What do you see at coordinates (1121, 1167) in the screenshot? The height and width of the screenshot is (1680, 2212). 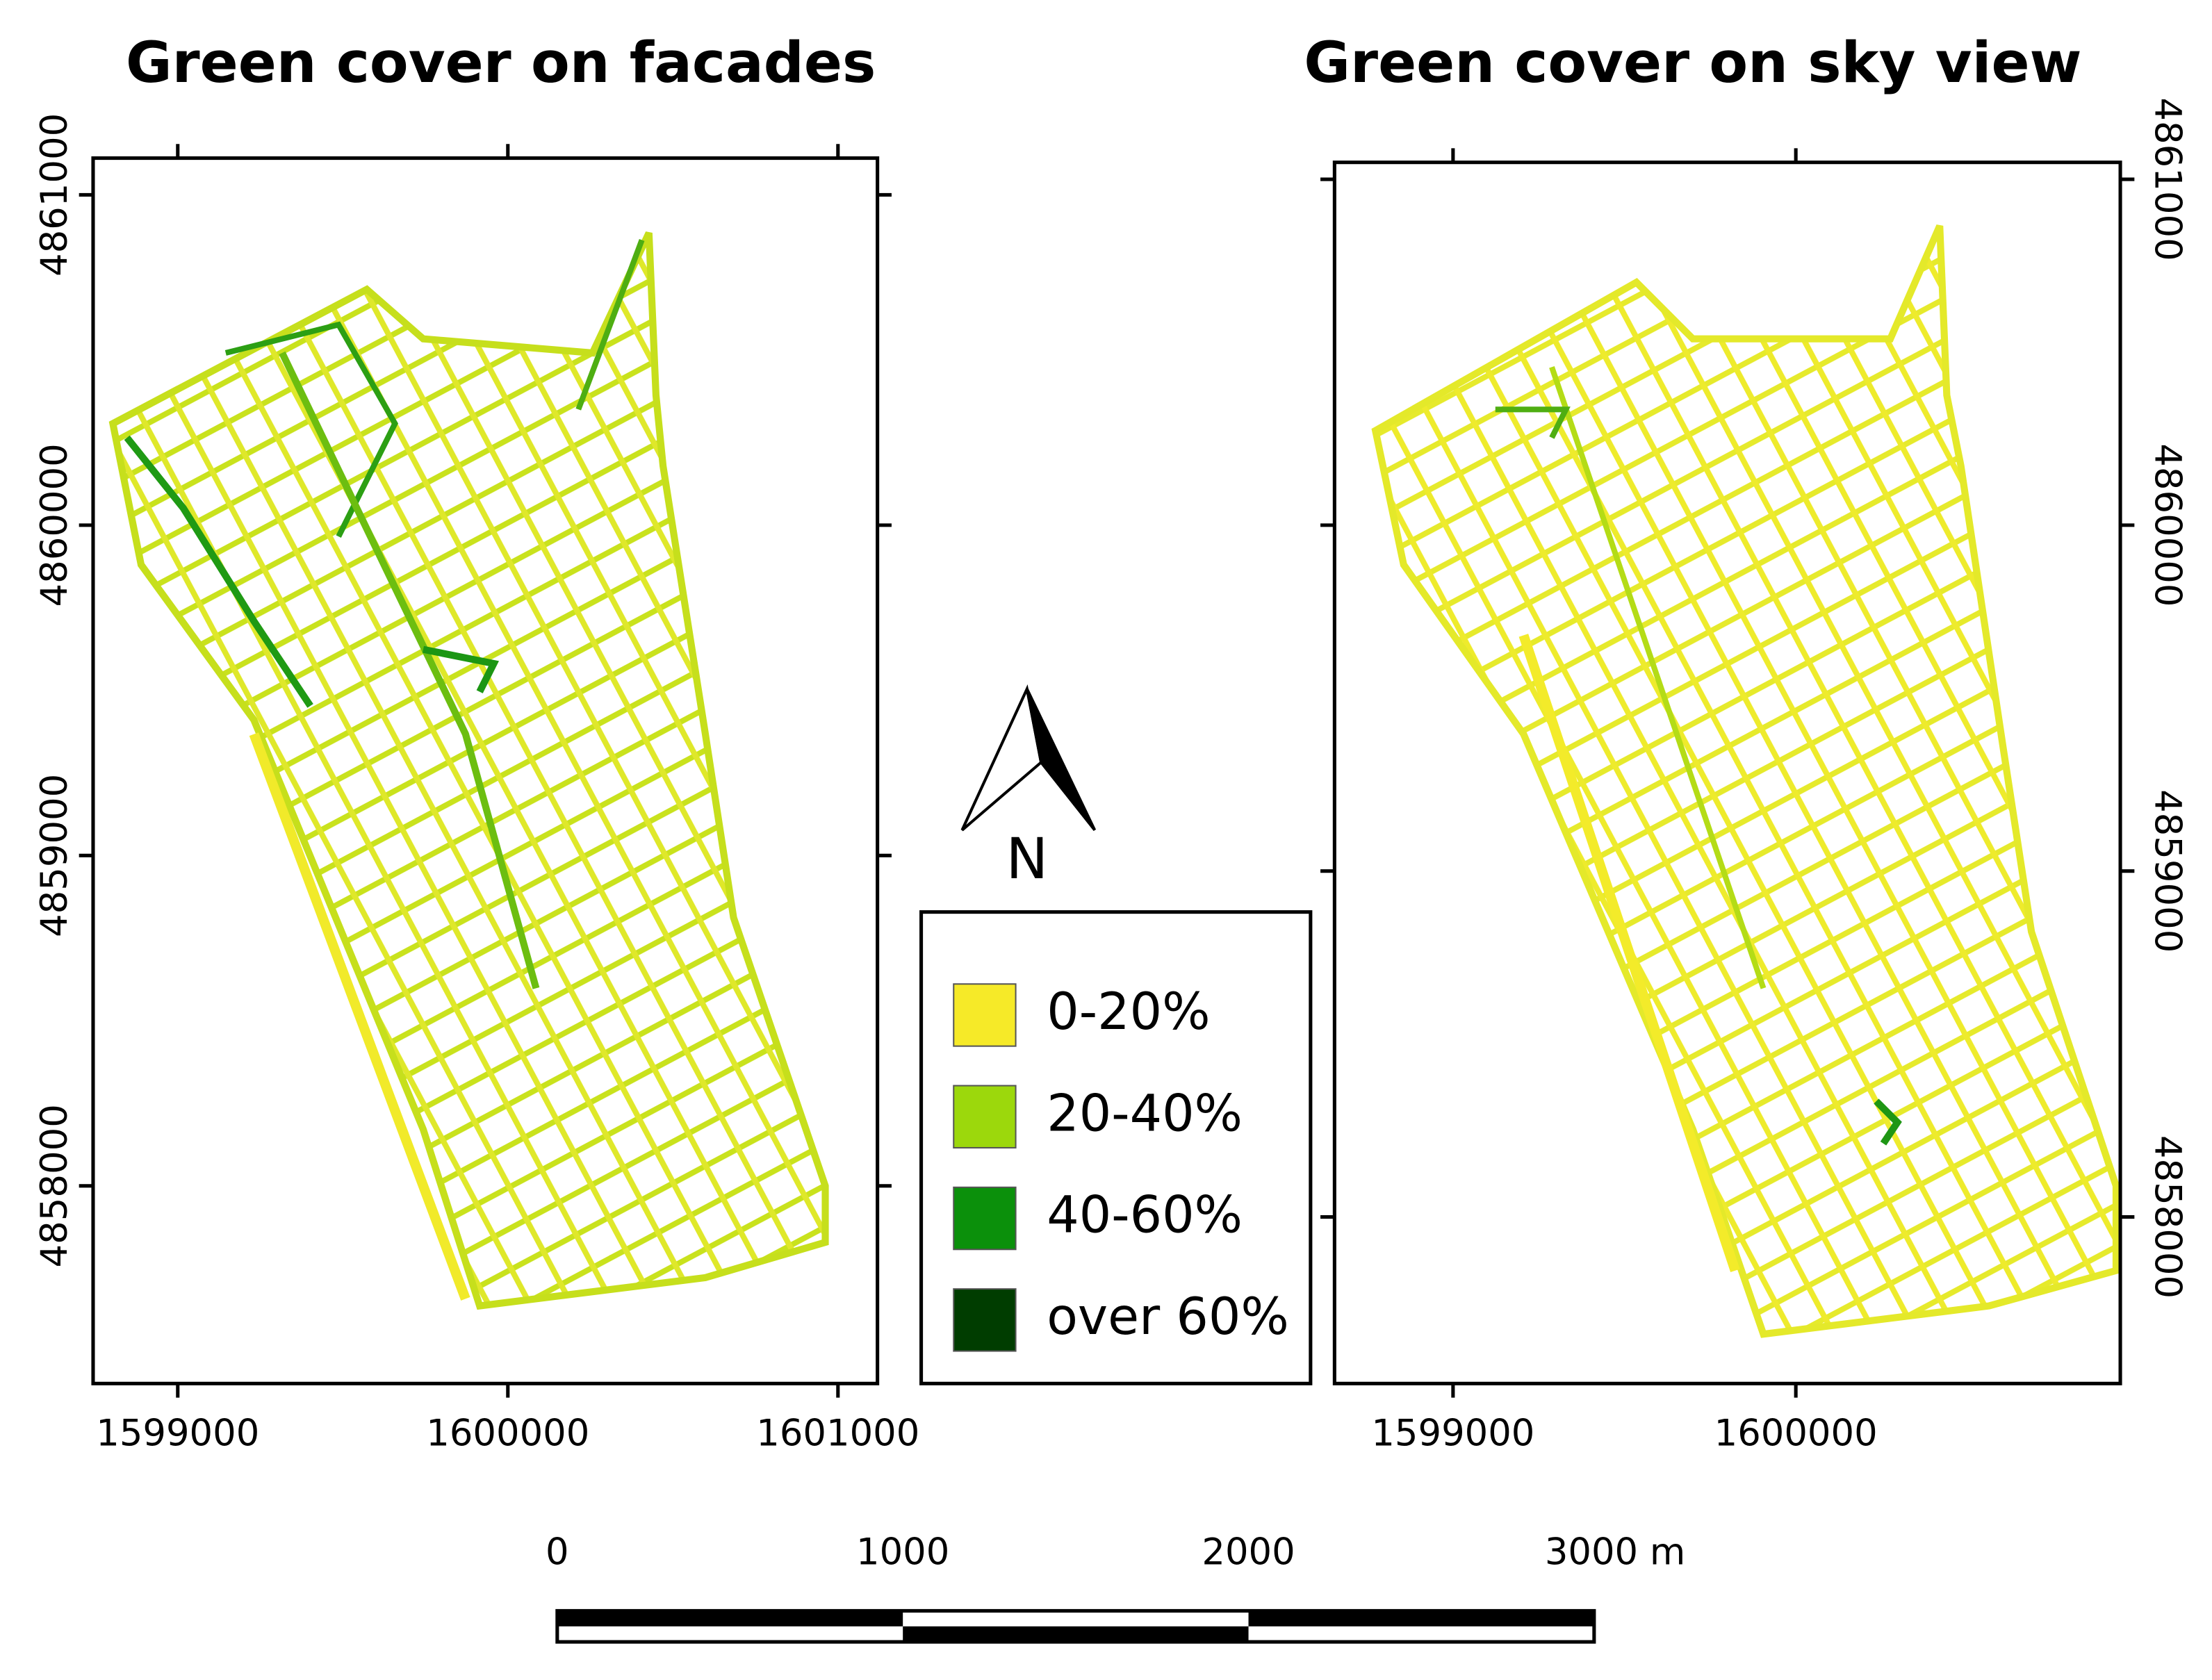 I see `legend: 0-20% 20-40% 40-60% over 60%` at bounding box center [1121, 1167].